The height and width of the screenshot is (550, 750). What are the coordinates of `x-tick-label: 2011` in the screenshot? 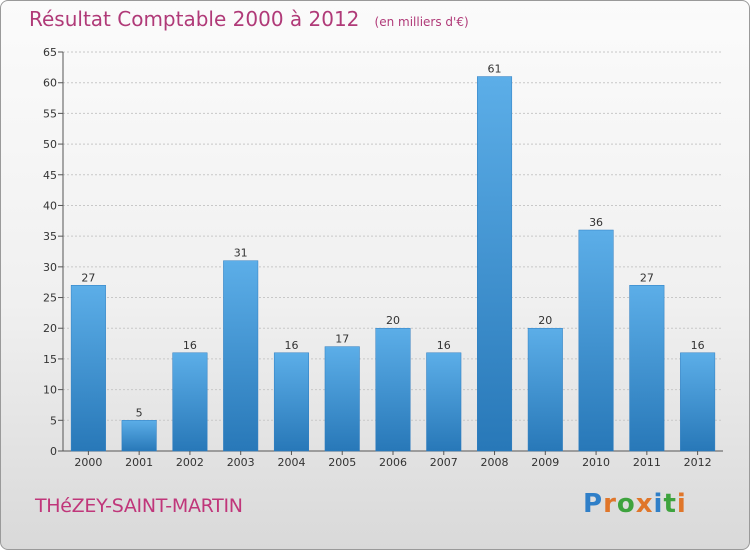 It's located at (647, 462).